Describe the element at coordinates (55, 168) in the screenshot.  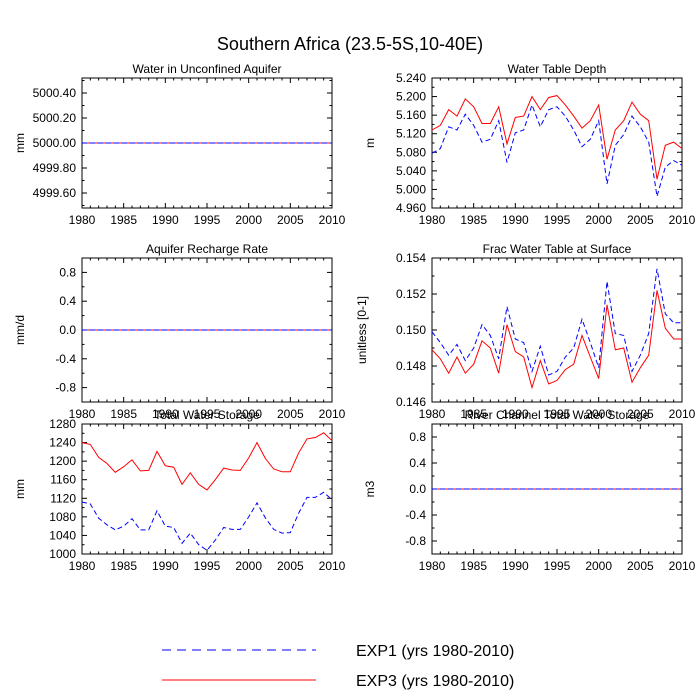
I see `y-tick-label: 4999.80` at that location.